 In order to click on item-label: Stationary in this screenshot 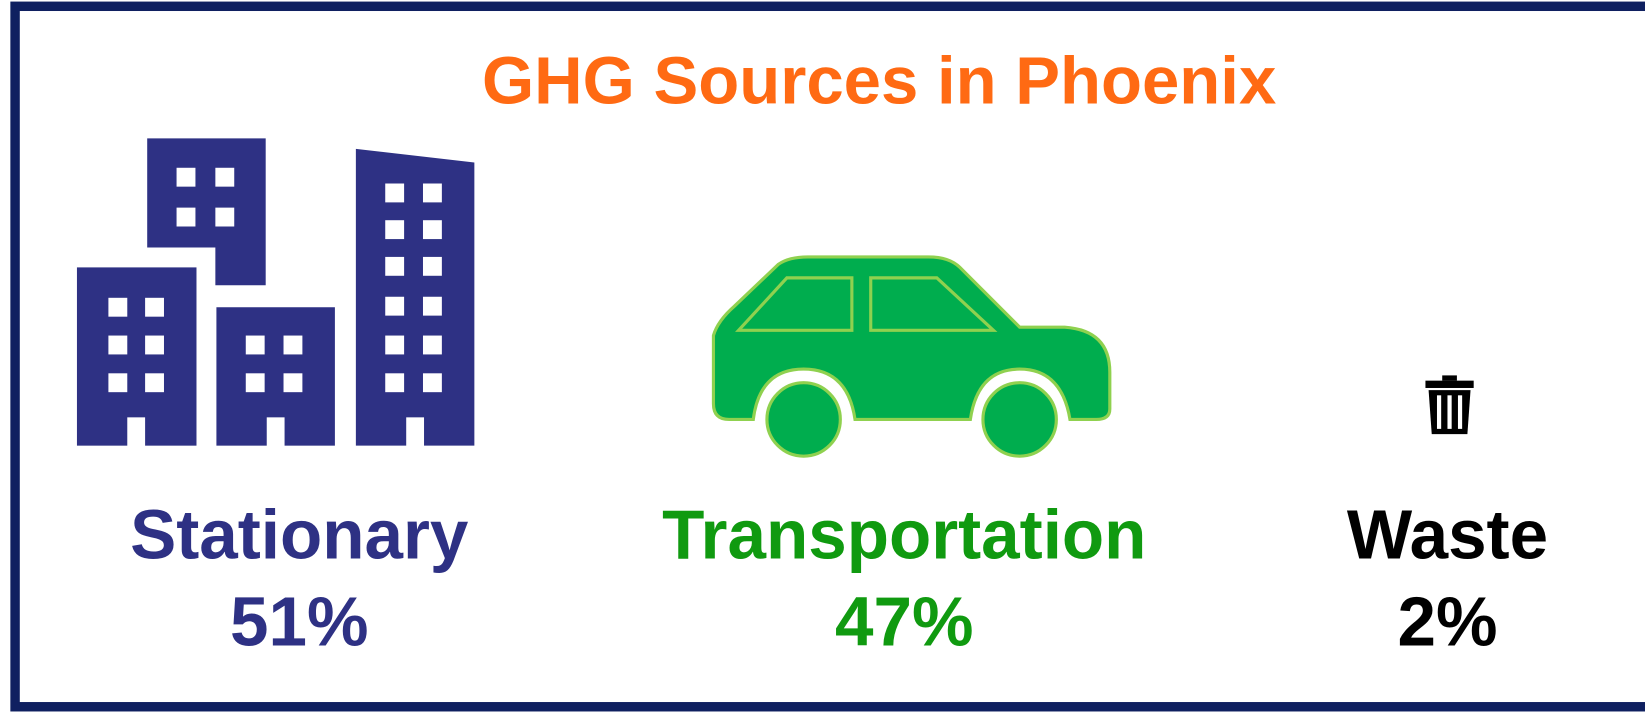, I will do `click(299, 534)`.